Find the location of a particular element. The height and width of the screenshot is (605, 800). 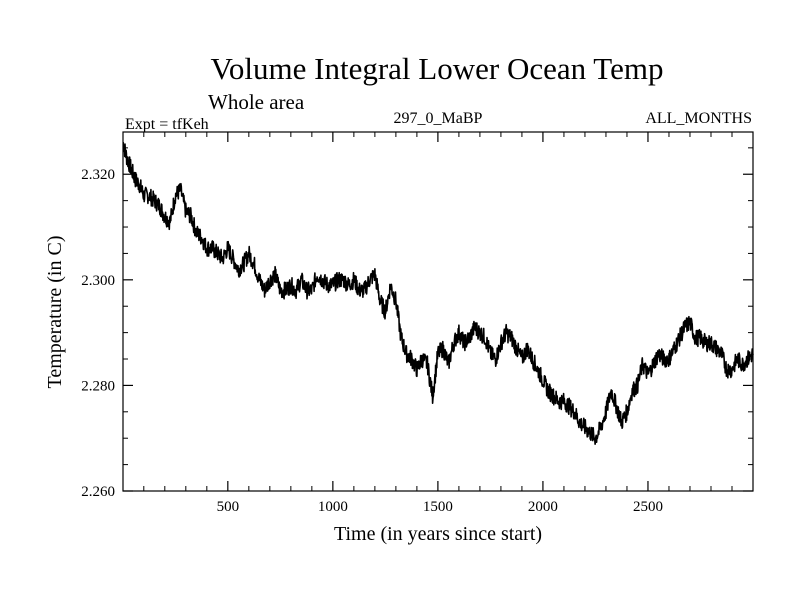

chart-subtitle: Whole area is located at coordinates (256, 102).